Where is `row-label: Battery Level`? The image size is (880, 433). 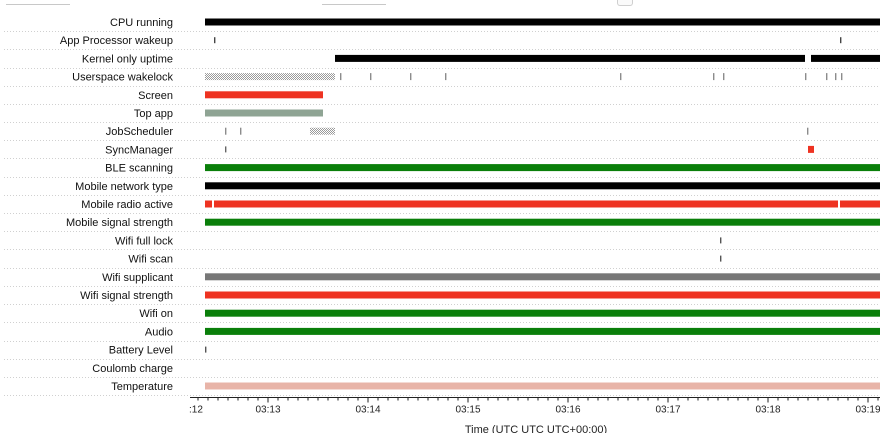 row-label: Battery Level is located at coordinates (141, 351).